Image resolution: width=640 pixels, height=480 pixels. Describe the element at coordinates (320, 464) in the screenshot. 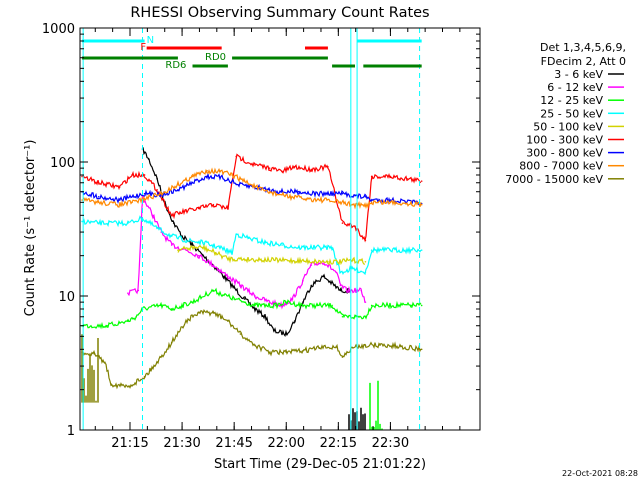

I see `x-axis-label: Start Time (29-Dec-05 21:01:22)` at that location.